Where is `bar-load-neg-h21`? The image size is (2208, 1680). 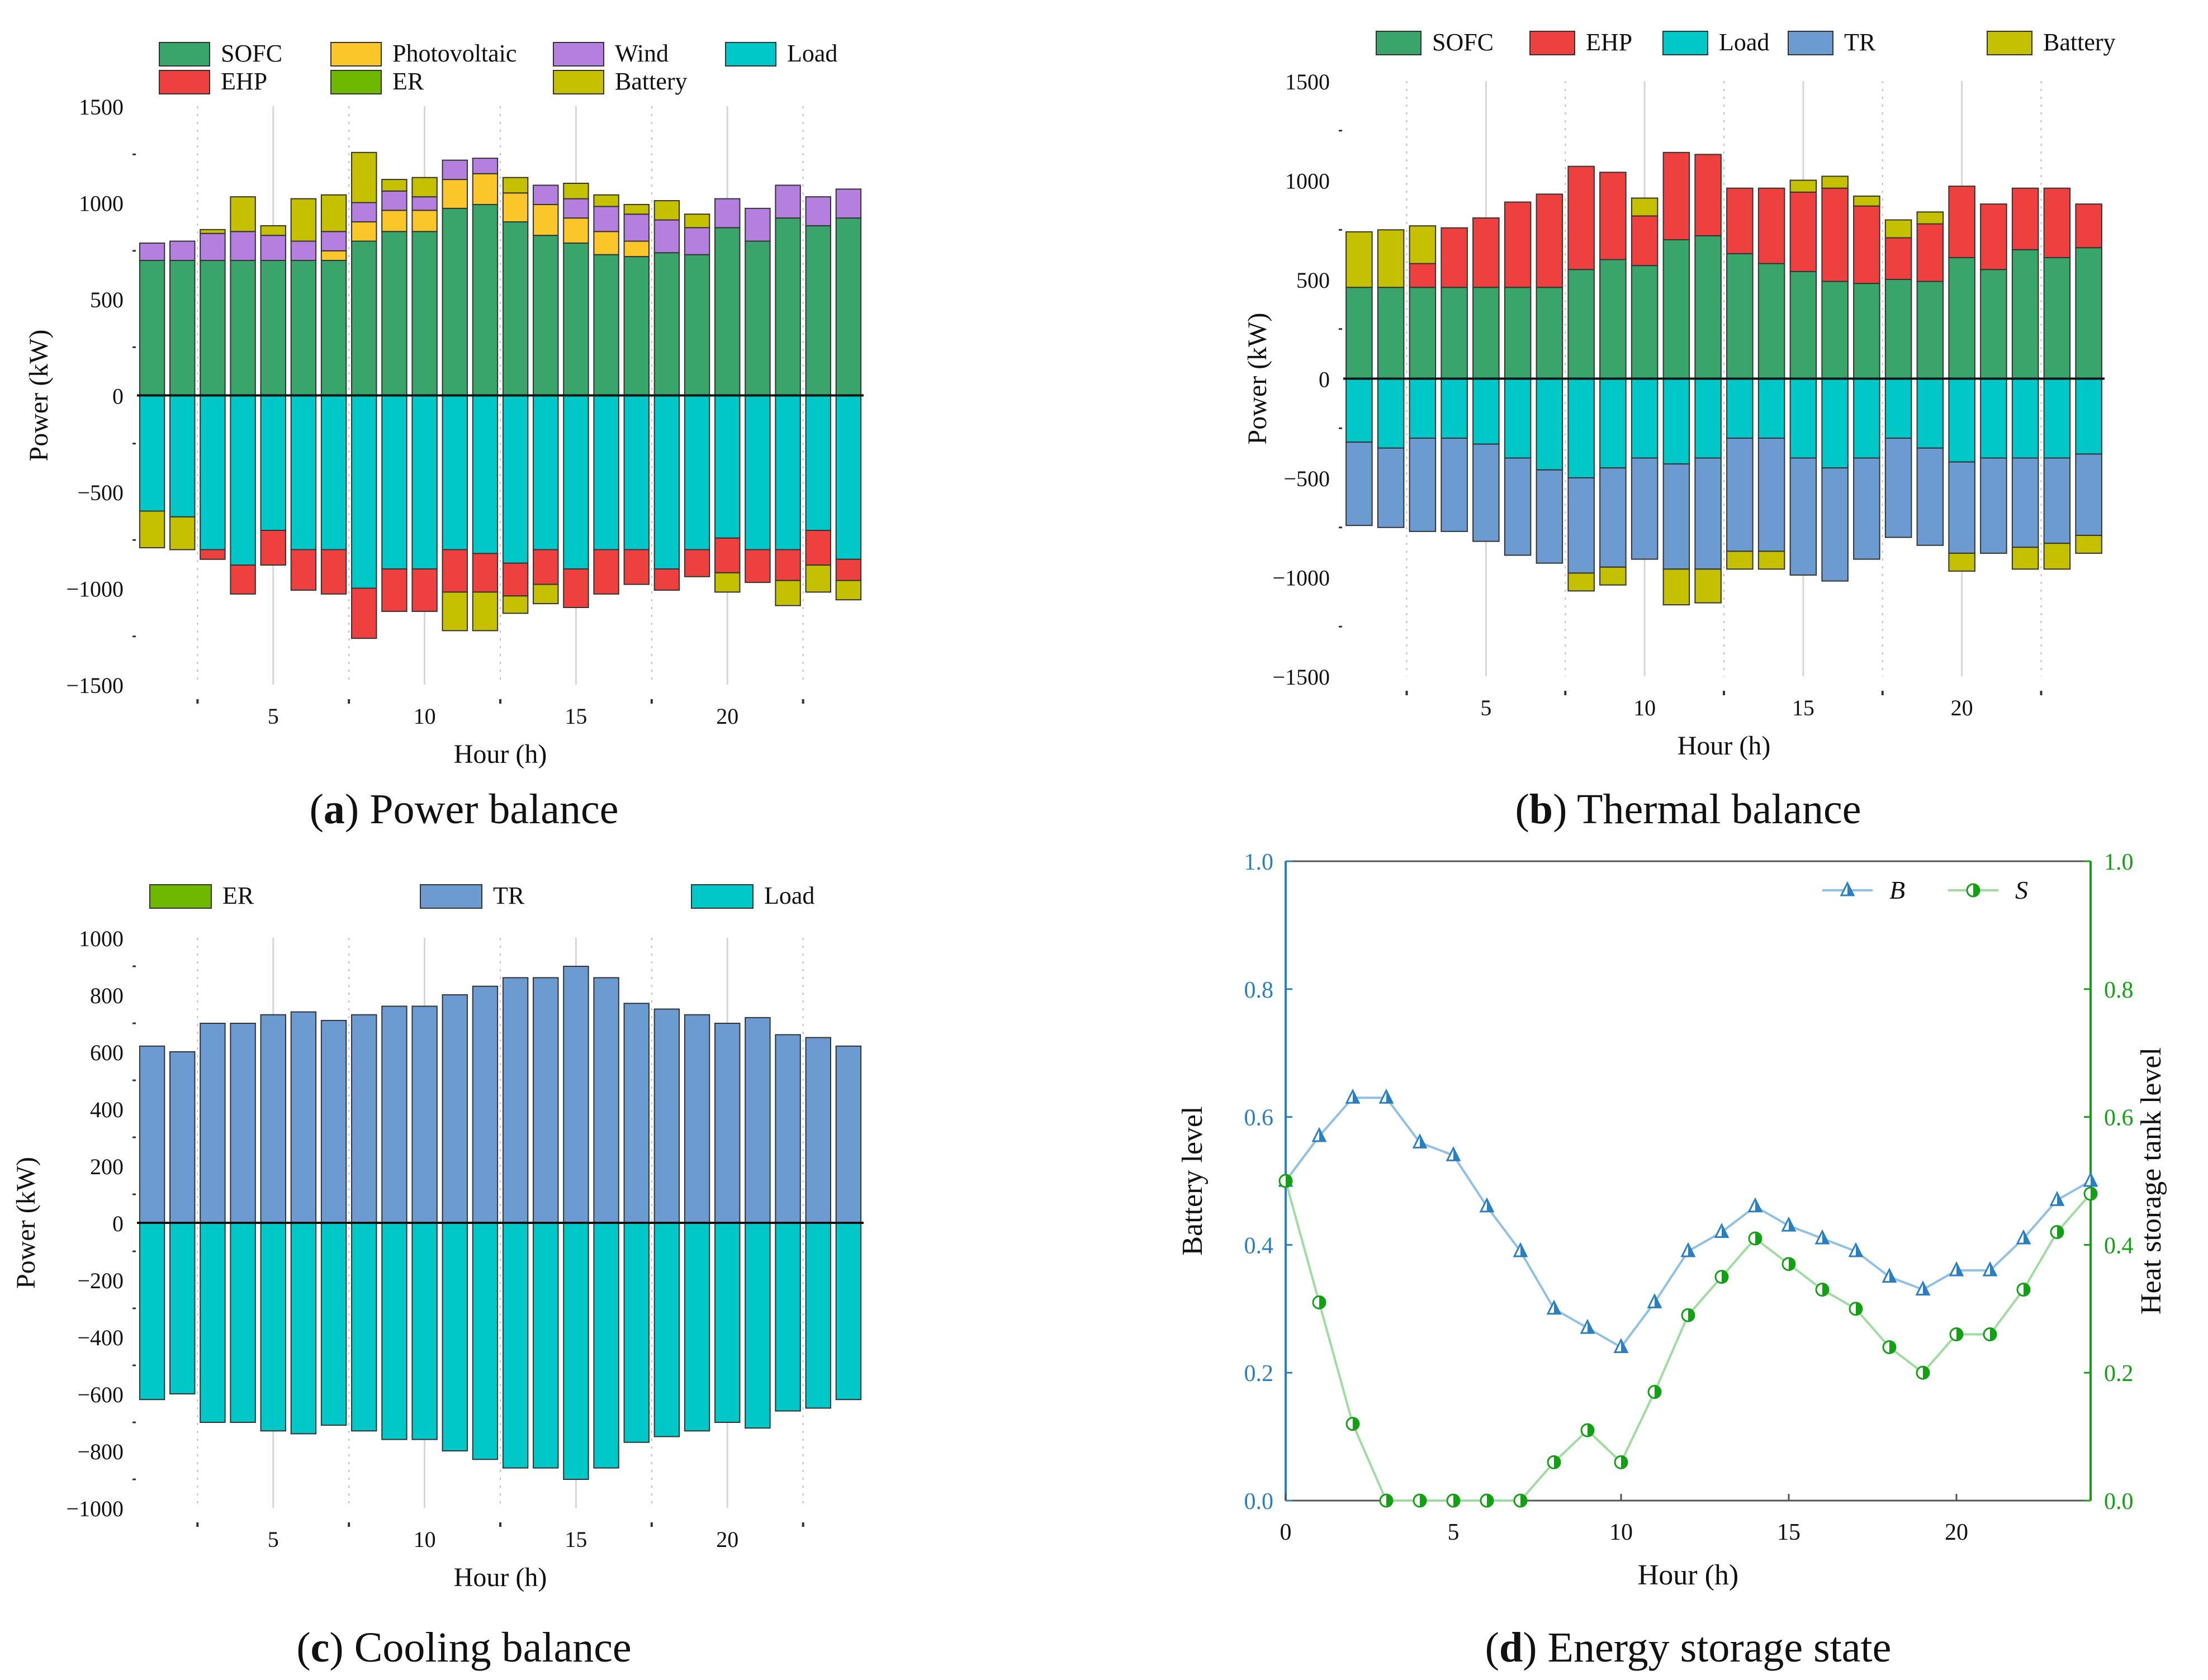
bar-load-neg-h21 is located at coordinates (758, 472).